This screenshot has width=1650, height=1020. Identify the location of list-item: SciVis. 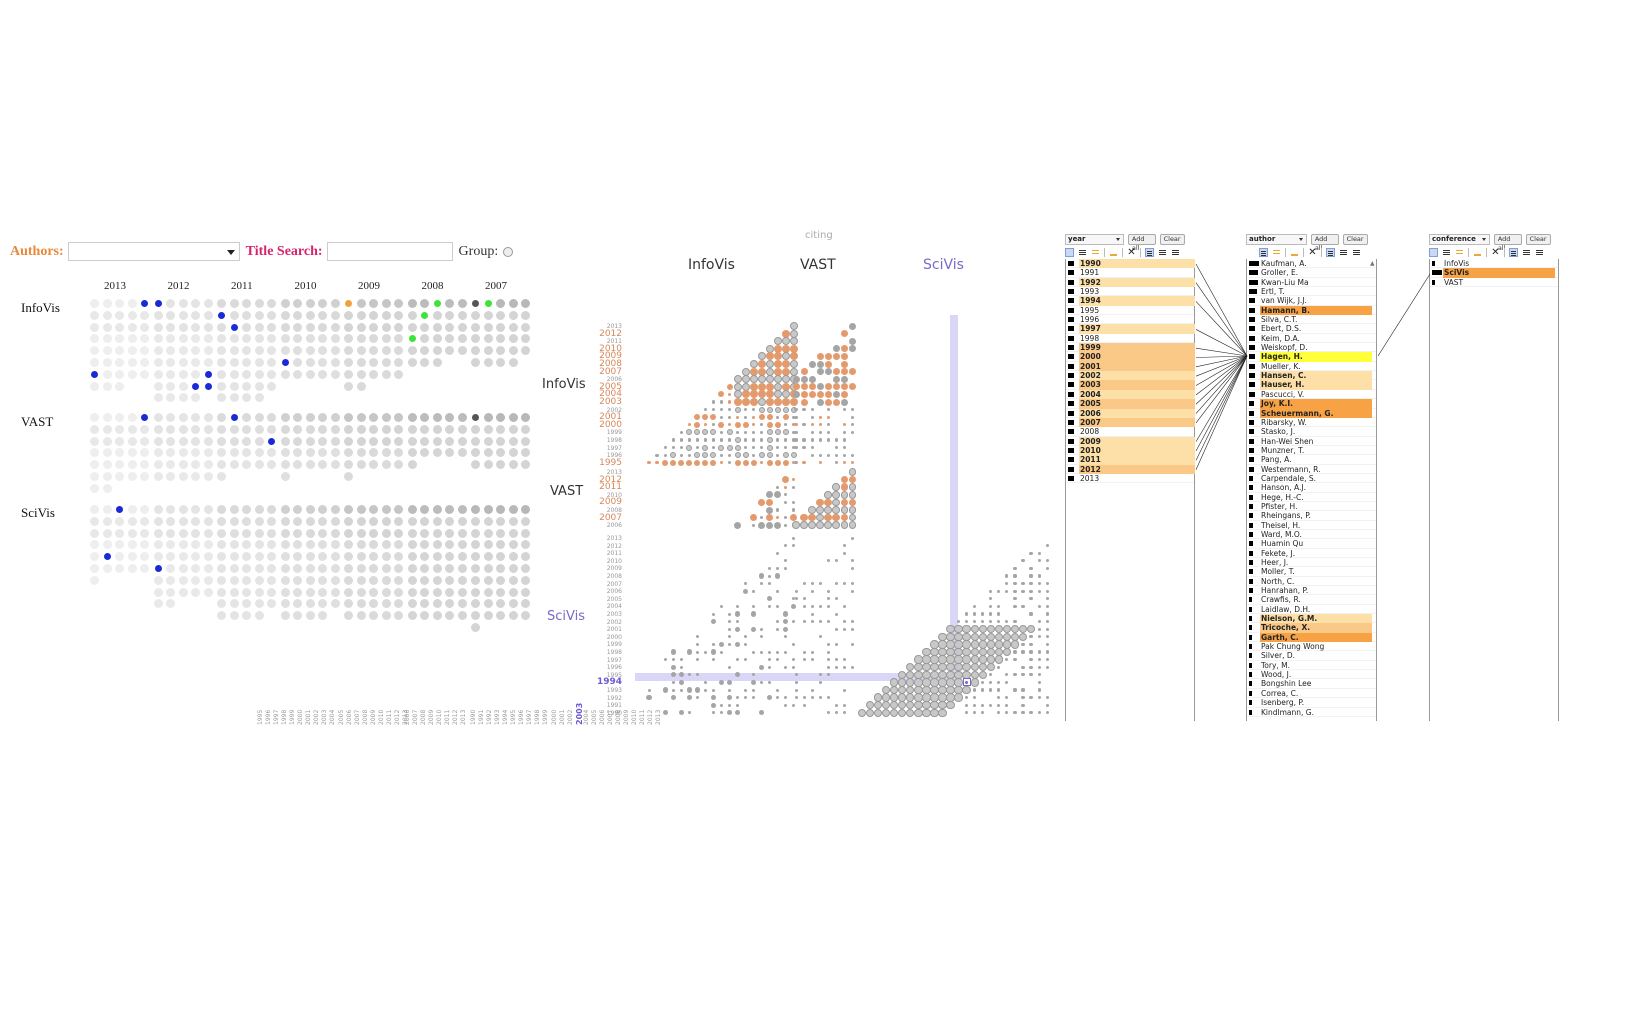
(1494, 273).